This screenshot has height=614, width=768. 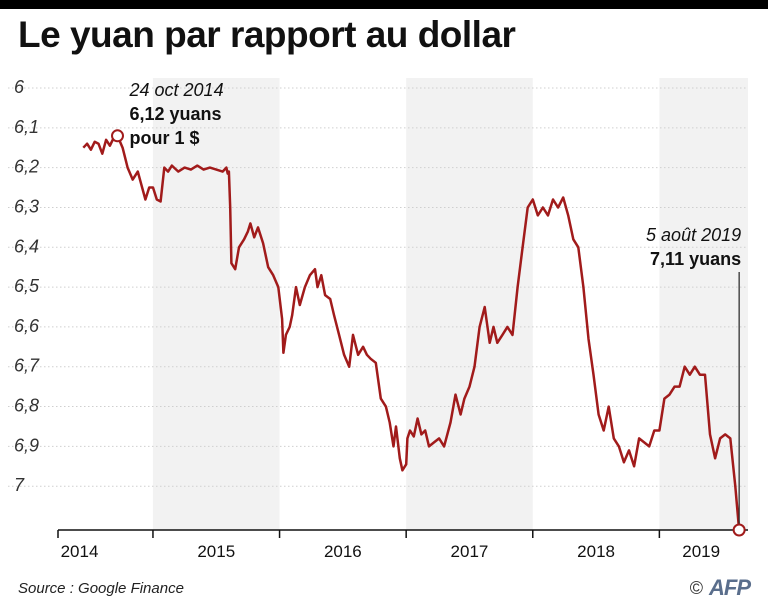 What do you see at coordinates (216, 551) in the screenshot?
I see `x-tick-label-year: 2015` at bounding box center [216, 551].